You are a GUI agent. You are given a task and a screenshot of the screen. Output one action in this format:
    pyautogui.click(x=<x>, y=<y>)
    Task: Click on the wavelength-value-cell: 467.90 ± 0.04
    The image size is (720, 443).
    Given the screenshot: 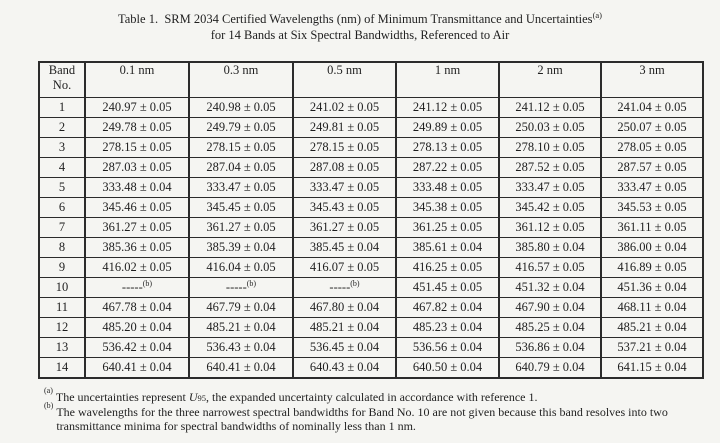 What is the action you would take?
    pyautogui.click(x=550, y=307)
    